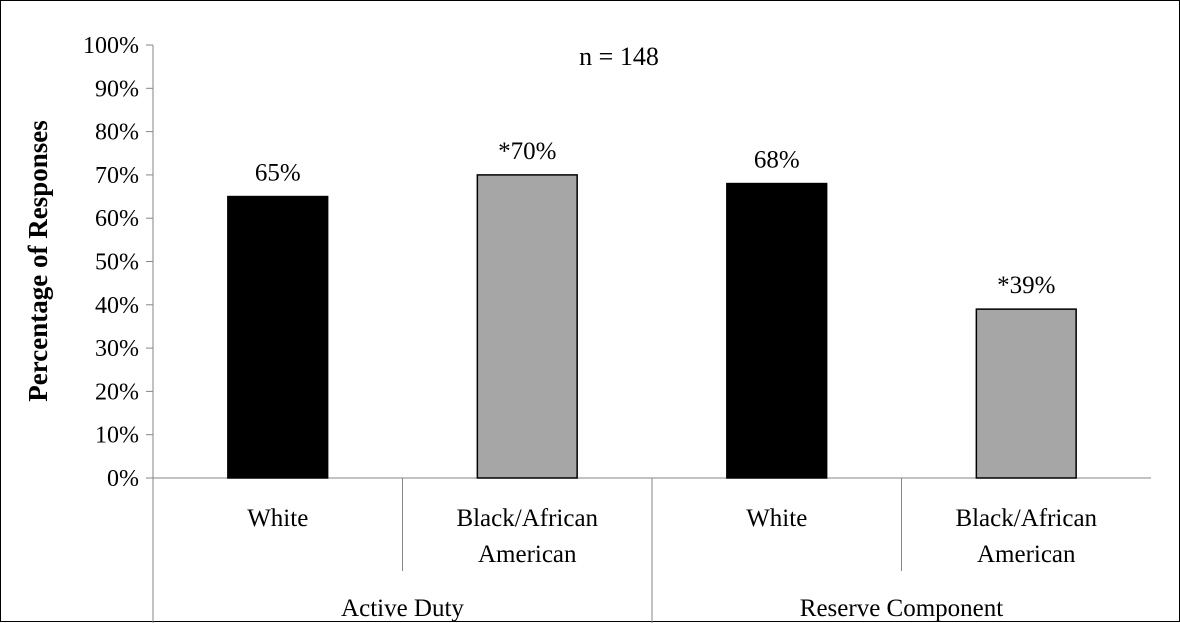 This screenshot has width=1180, height=623. Describe the element at coordinates (777, 160) in the screenshot. I see `data-label: 68%` at that location.